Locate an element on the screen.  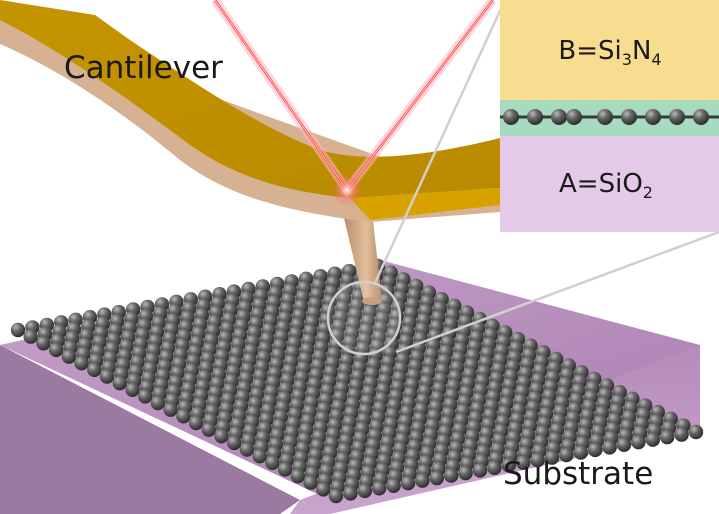
substrate-label: Substrate is located at coordinates (578, 474).